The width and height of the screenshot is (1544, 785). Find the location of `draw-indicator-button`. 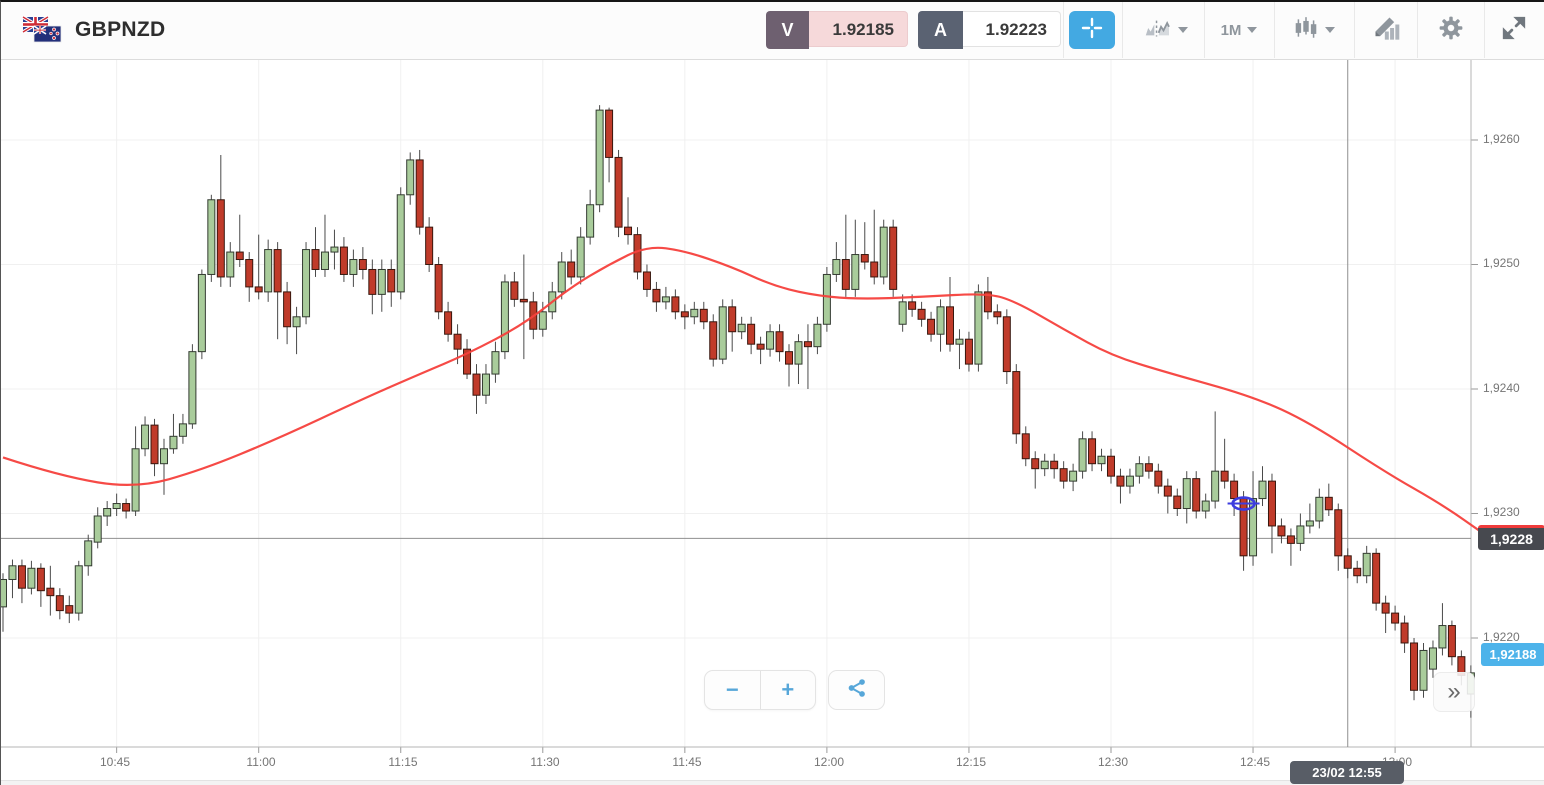

draw-indicator-button is located at coordinates (1385, 30).